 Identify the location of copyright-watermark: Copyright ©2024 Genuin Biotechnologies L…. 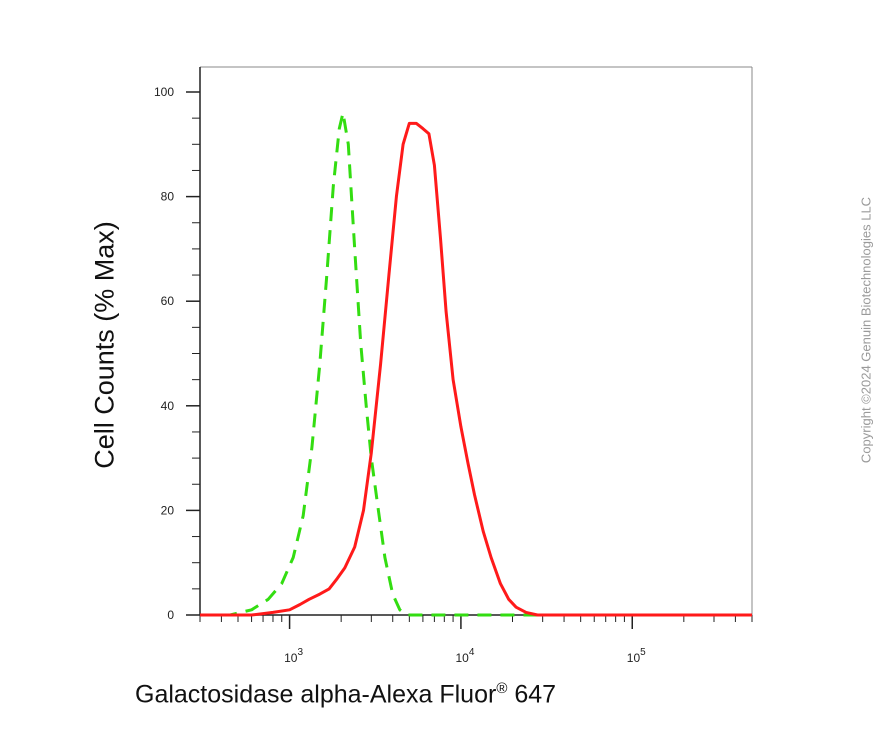
(866, 330).